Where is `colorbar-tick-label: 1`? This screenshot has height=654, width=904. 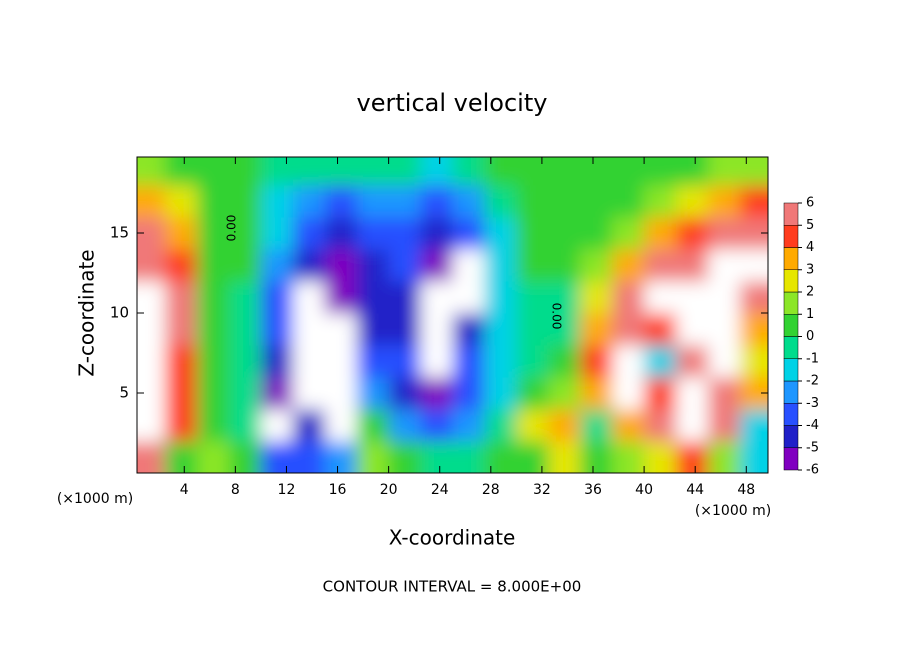 colorbar-tick-label: 1 is located at coordinates (810, 314).